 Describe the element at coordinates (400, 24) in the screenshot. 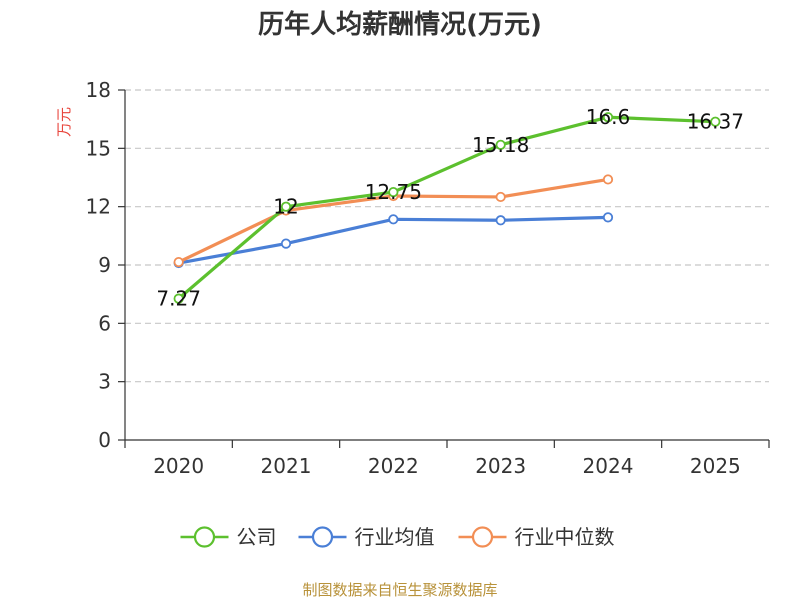

I see `chart-title: 历年人均薪酬情况(万元)` at that location.